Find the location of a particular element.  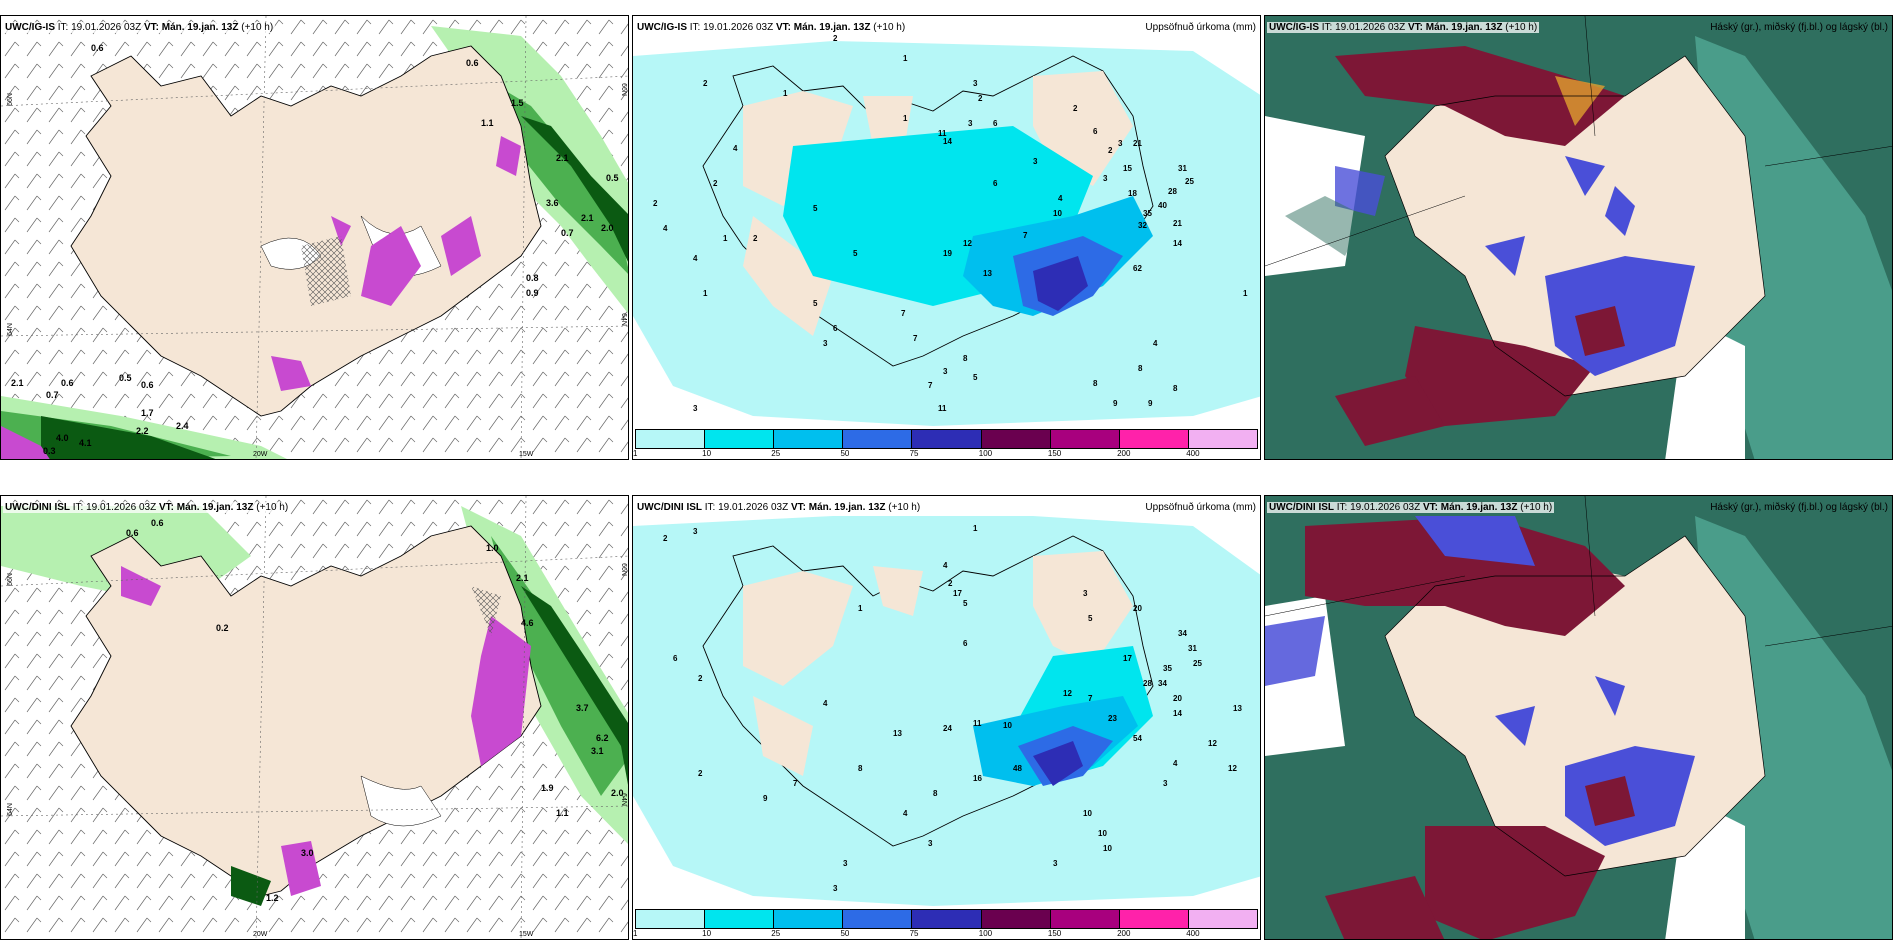

legend-tick: 50 is located at coordinates (845, 453).